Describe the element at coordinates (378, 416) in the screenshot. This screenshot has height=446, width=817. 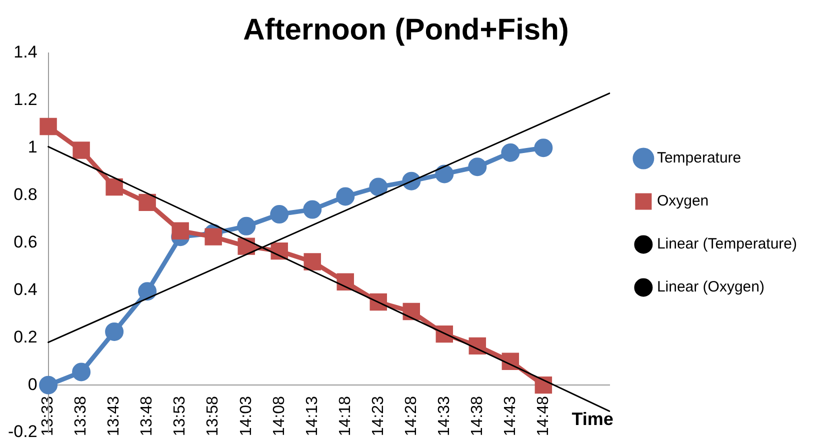
I see `x-tick-label: 14:23` at that location.